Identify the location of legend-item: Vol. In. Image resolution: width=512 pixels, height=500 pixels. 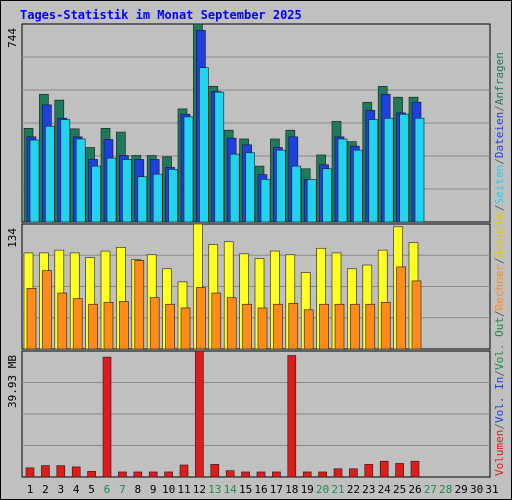
(499, 400).